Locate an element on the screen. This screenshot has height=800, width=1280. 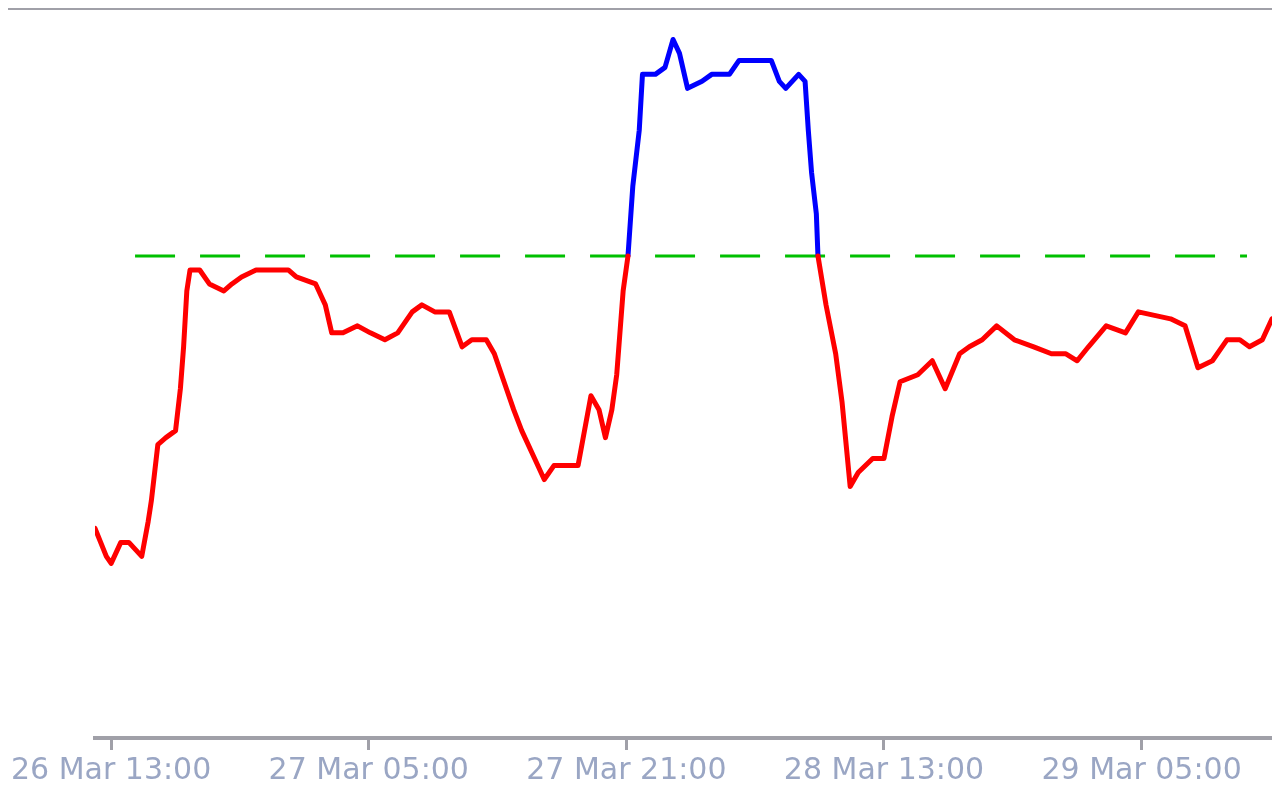
x-tick-label: 26 Mar 13:00 is located at coordinates (111, 768).